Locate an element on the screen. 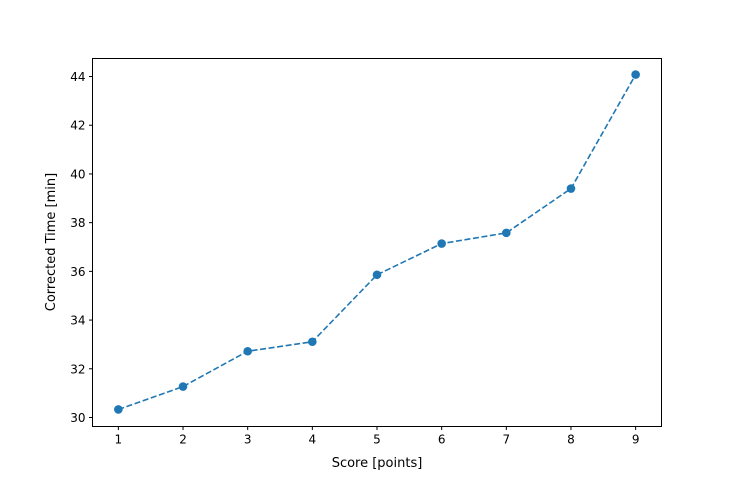  y-tick-label: 44 is located at coordinates (77, 77).